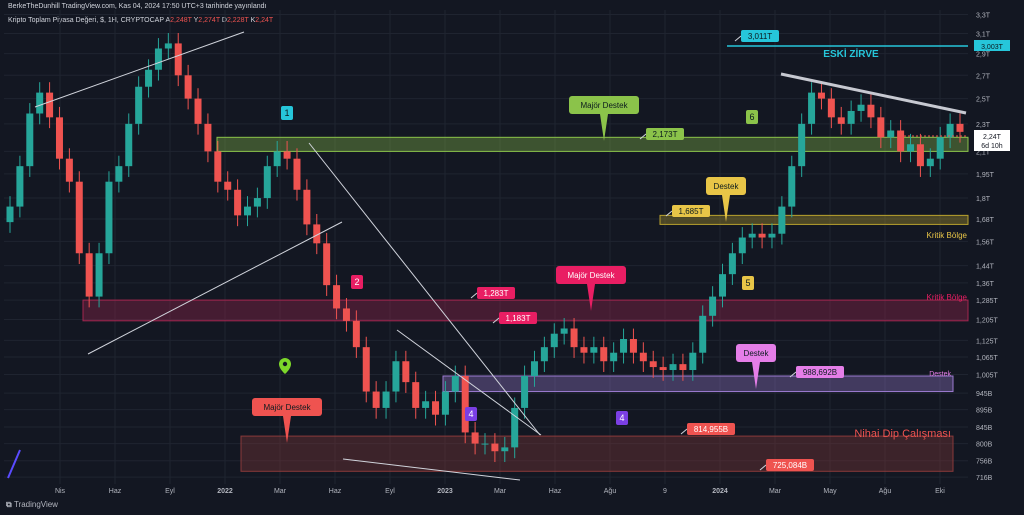 This screenshot has width=1024, height=515. I want to click on y-tick-label: 2,9T, so click(983, 55).